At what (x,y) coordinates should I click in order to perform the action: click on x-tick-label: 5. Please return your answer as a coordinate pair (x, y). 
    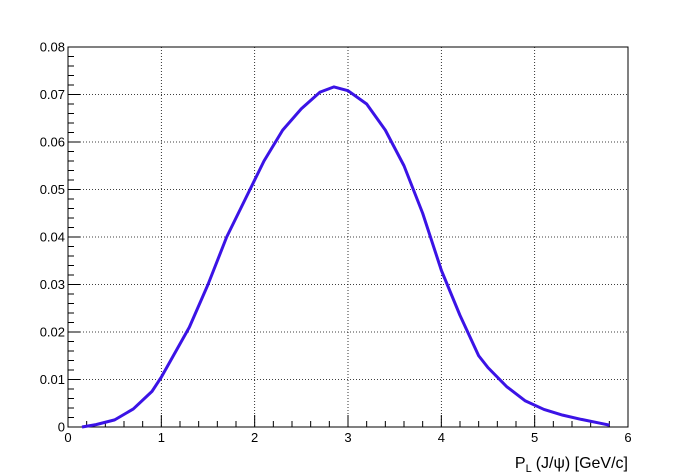
    Looking at the image, I should click on (534, 437).